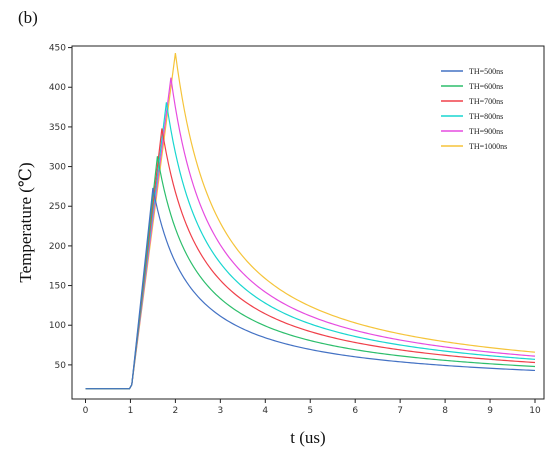 This screenshot has height=452, width=550. What do you see at coordinates (220, 411) in the screenshot?
I see `x-tick-label: 3` at bounding box center [220, 411].